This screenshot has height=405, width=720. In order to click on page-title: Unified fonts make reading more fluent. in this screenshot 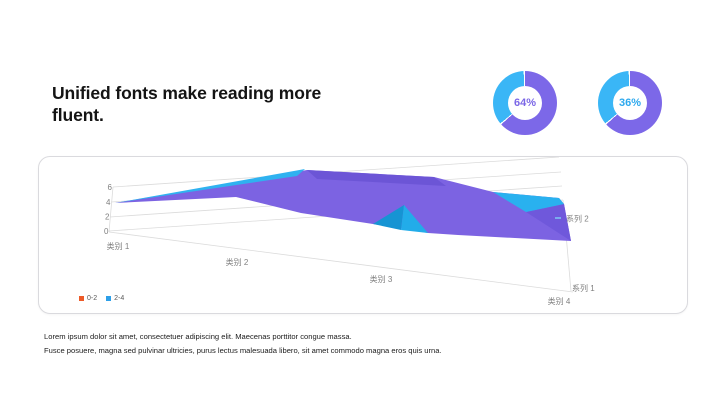, I will do `click(187, 104)`.